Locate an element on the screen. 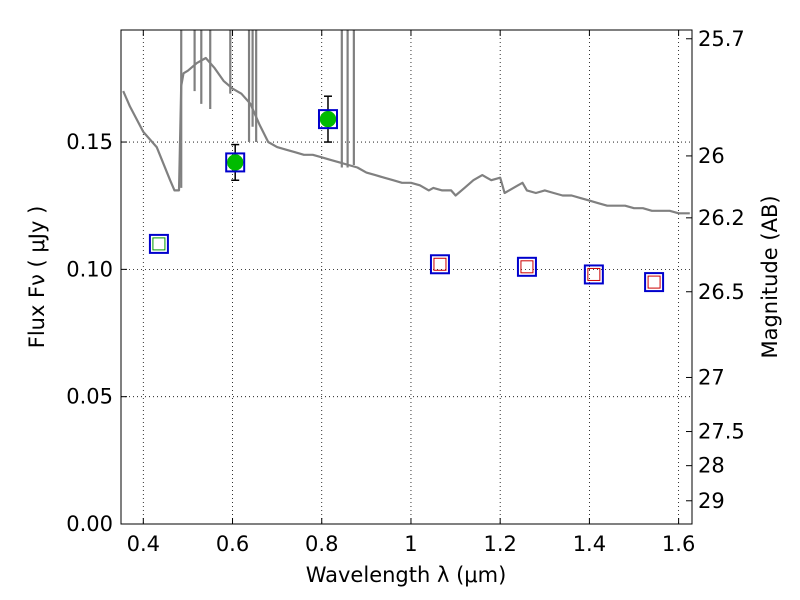 The height and width of the screenshot is (600, 800). x-tick-label: 0.6 is located at coordinates (232, 544).